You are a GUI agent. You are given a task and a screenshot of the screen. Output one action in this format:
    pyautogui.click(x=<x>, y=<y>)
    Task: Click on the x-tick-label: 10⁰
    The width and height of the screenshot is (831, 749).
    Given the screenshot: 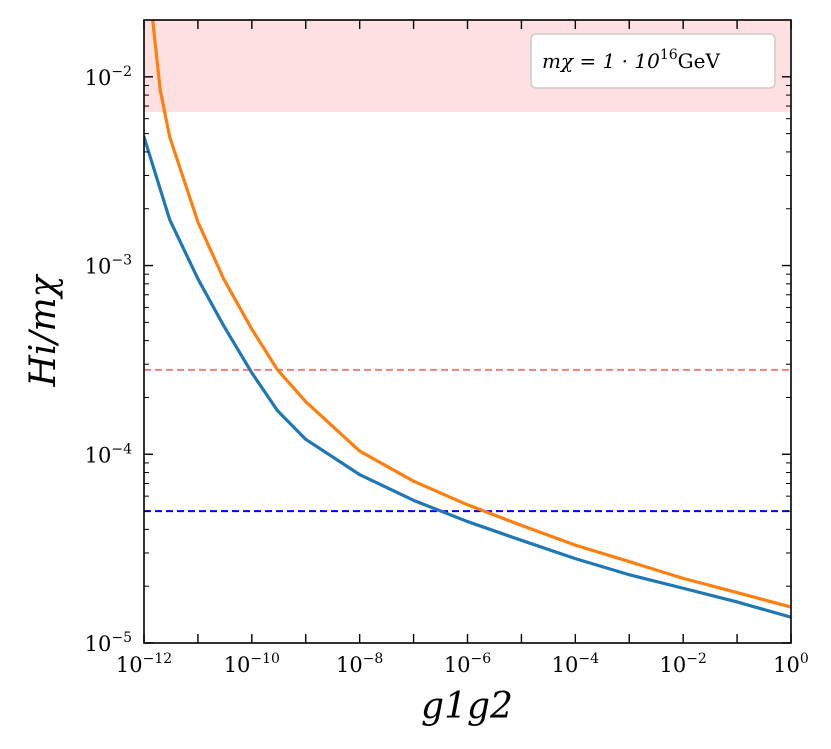 What is the action you would take?
    pyautogui.click(x=791, y=664)
    